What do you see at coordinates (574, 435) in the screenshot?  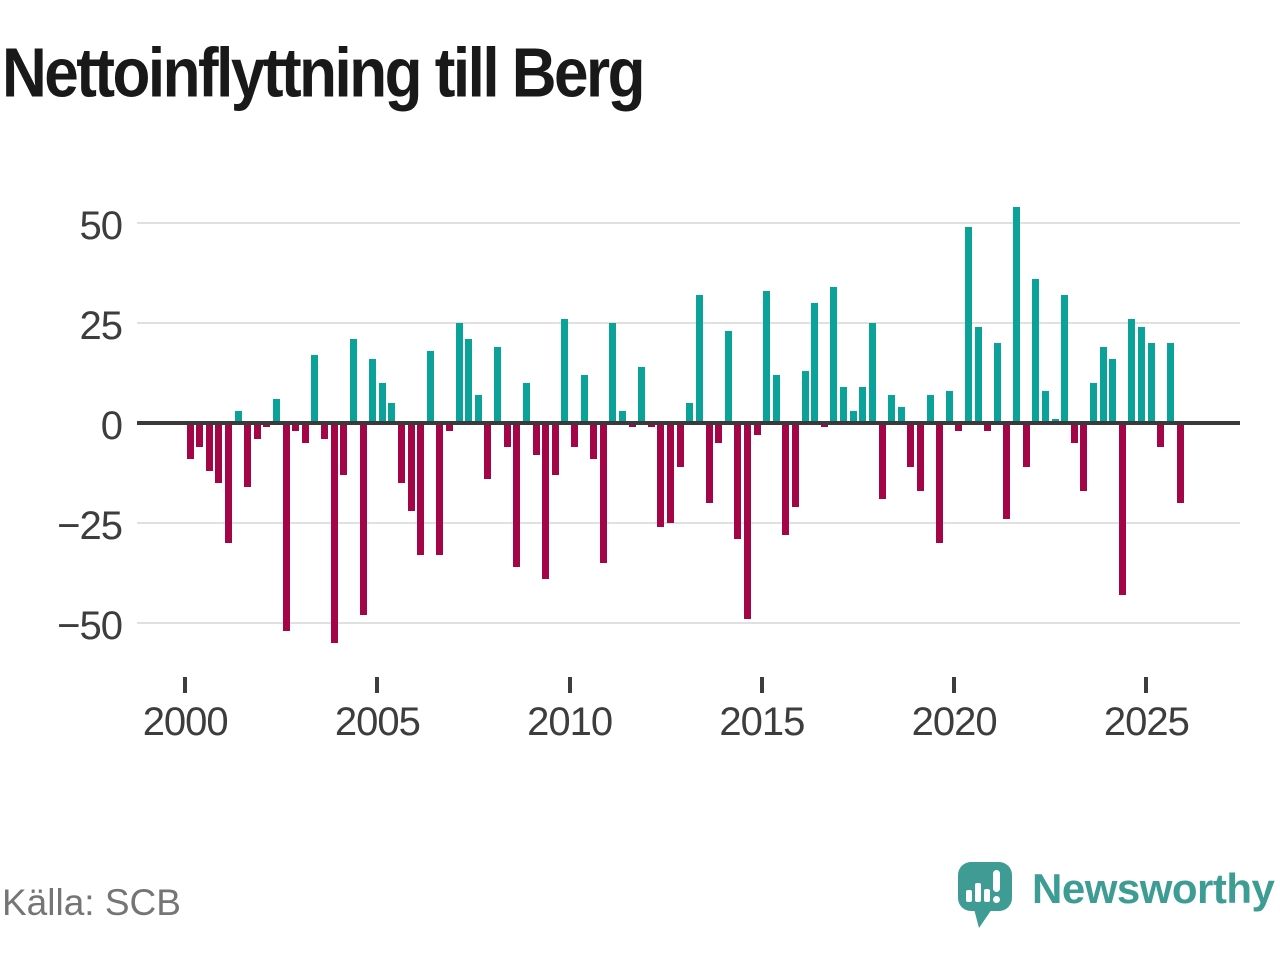 I see `bar-2010-Q1` at bounding box center [574, 435].